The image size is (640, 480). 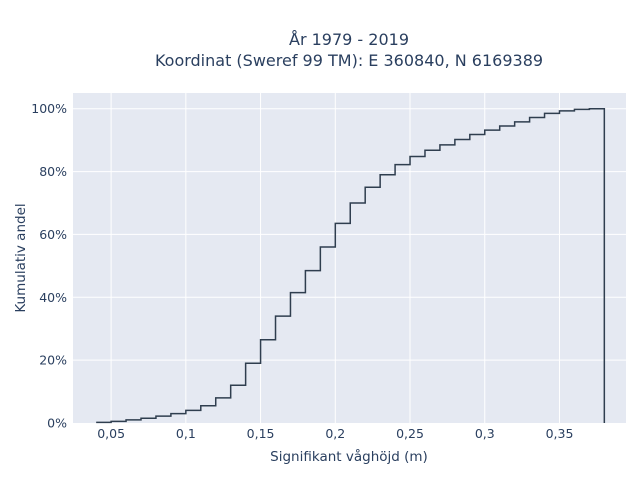 What do you see at coordinates (49, 108) in the screenshot?
I see `y-tick-label: 100%` at bounding box center [49, 108].